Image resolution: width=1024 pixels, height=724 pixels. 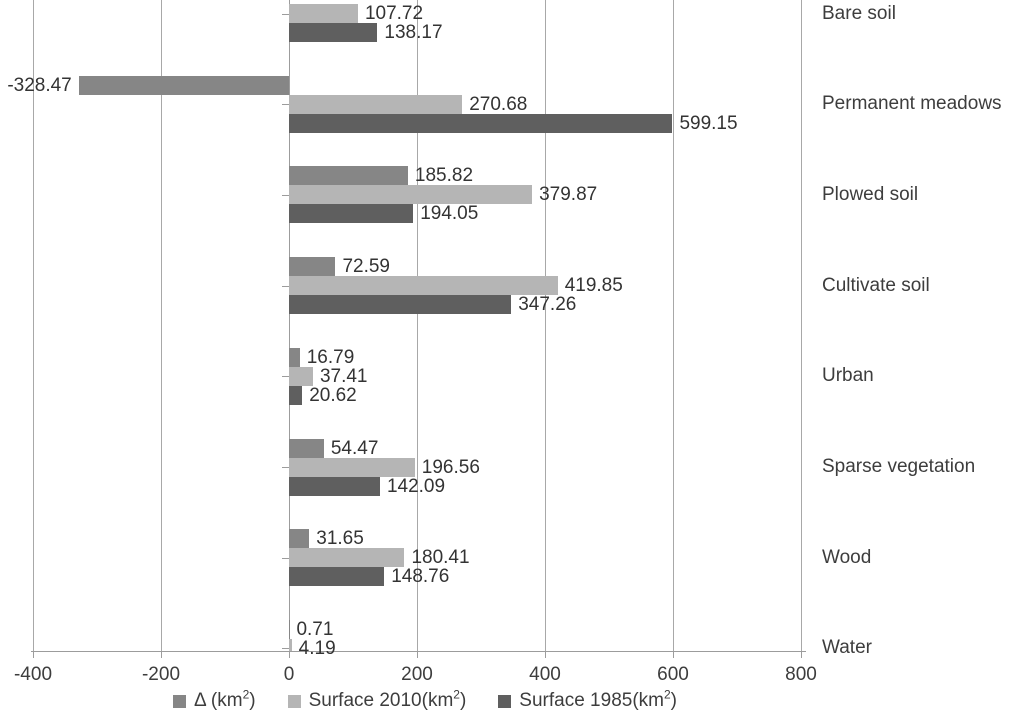 I want to click on x-axis-tick-label: -200, so click(x=161, y=674).